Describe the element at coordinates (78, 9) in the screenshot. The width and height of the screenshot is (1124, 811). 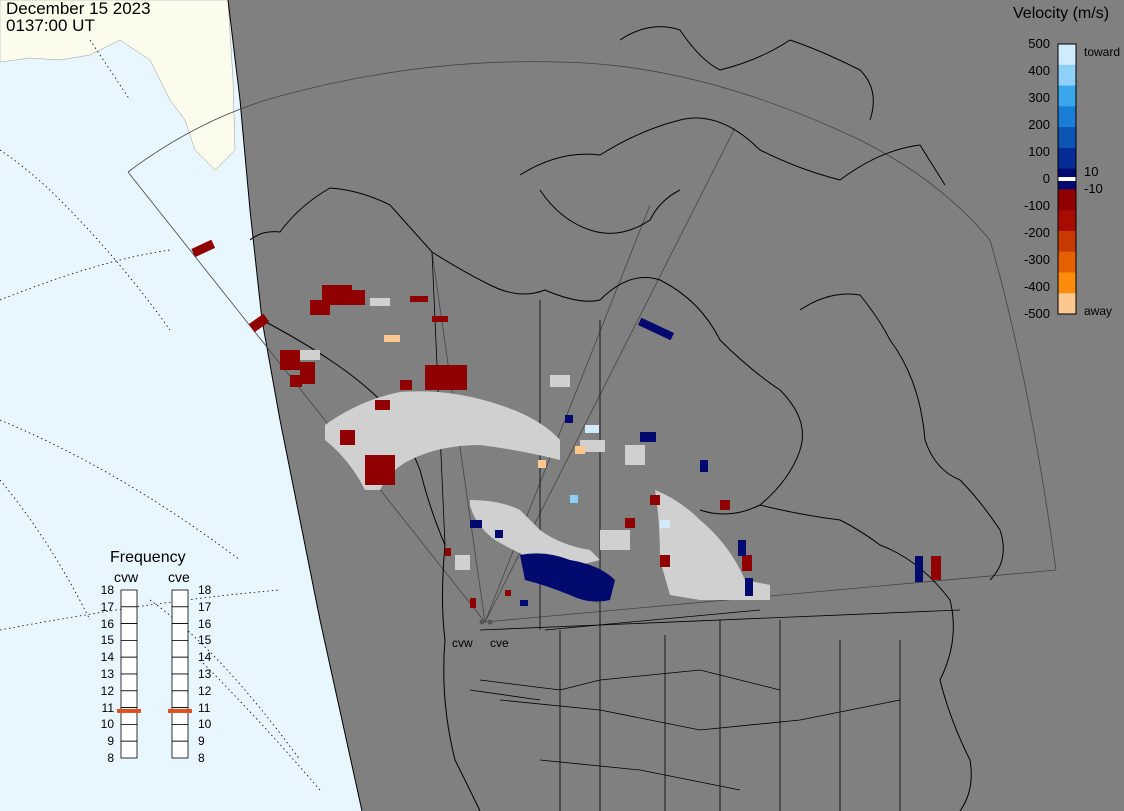
I see `date-label: December 15 2023` at that location.